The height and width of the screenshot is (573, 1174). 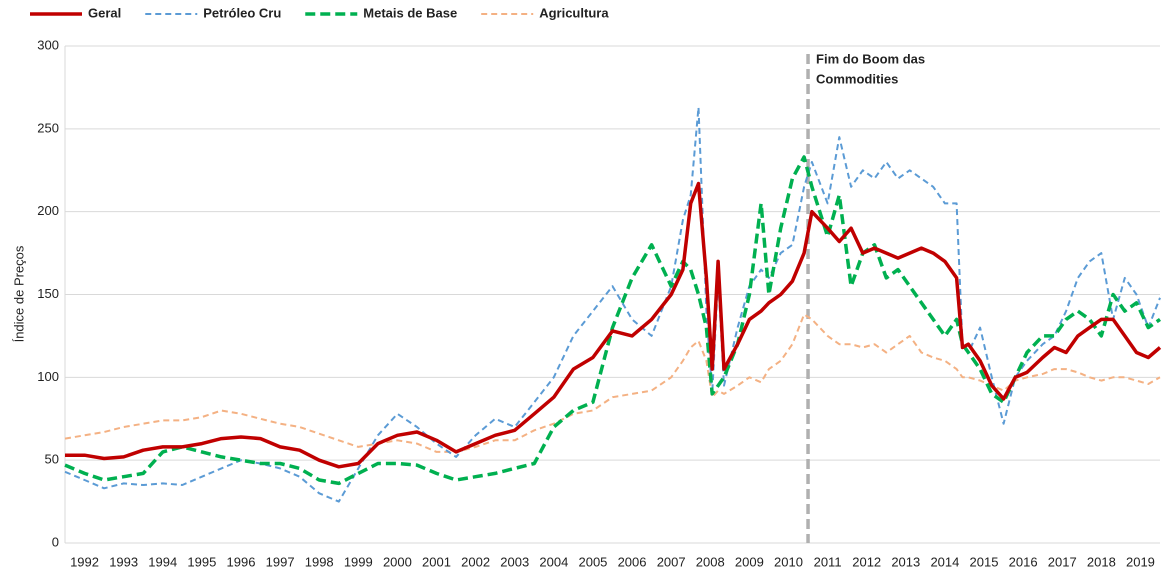 What do you see at coordinates (104, 12) in the screenshot?
I see `legend-label: Geral` at bounding box center [104, 12].